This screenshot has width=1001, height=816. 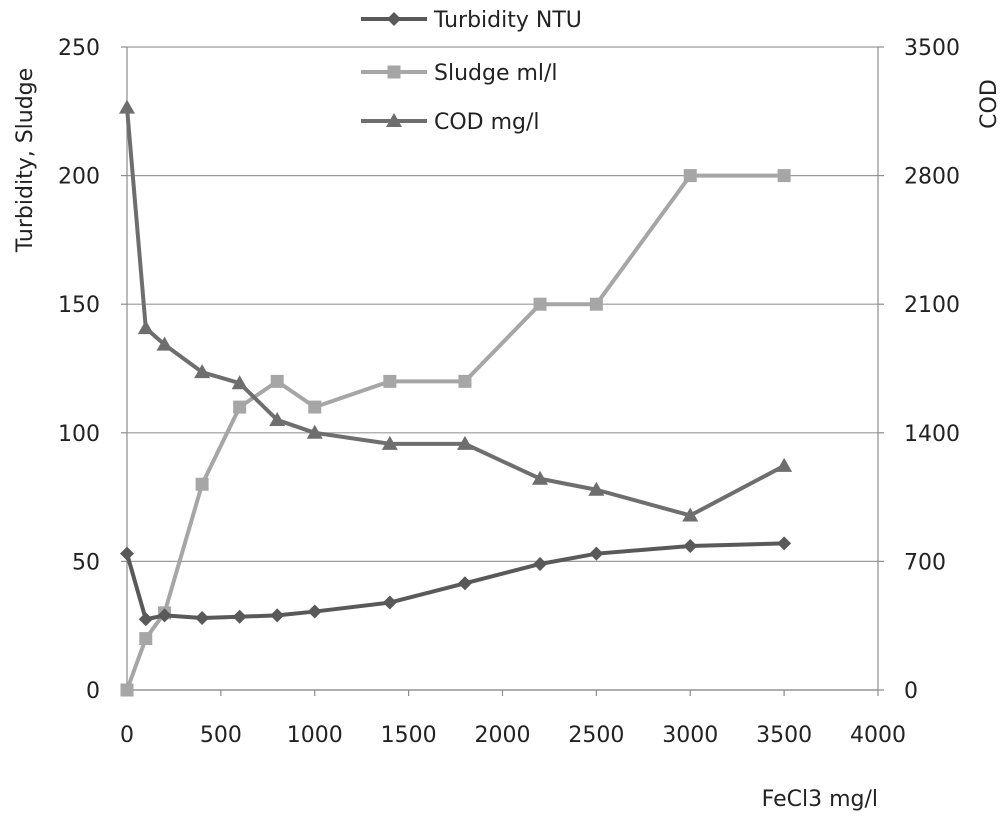 I want to click on y-axis-left-title: Turbidity, Sludge, so click(x=25, y=160).